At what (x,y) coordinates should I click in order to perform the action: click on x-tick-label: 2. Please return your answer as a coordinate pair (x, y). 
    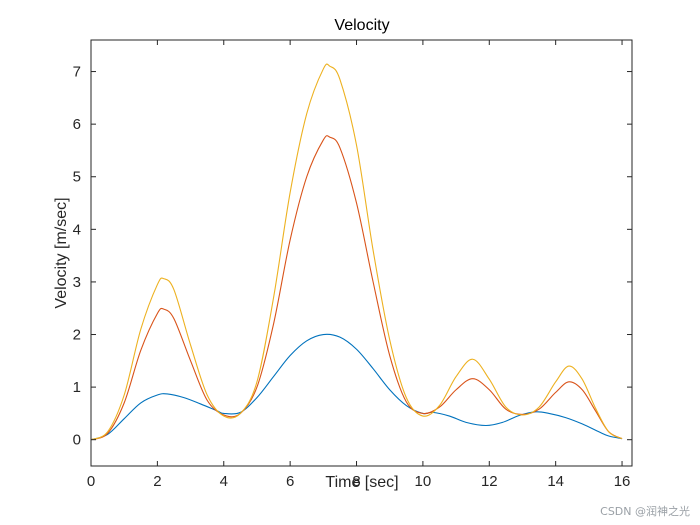
    Looking at the image, I should click on (157, 481).